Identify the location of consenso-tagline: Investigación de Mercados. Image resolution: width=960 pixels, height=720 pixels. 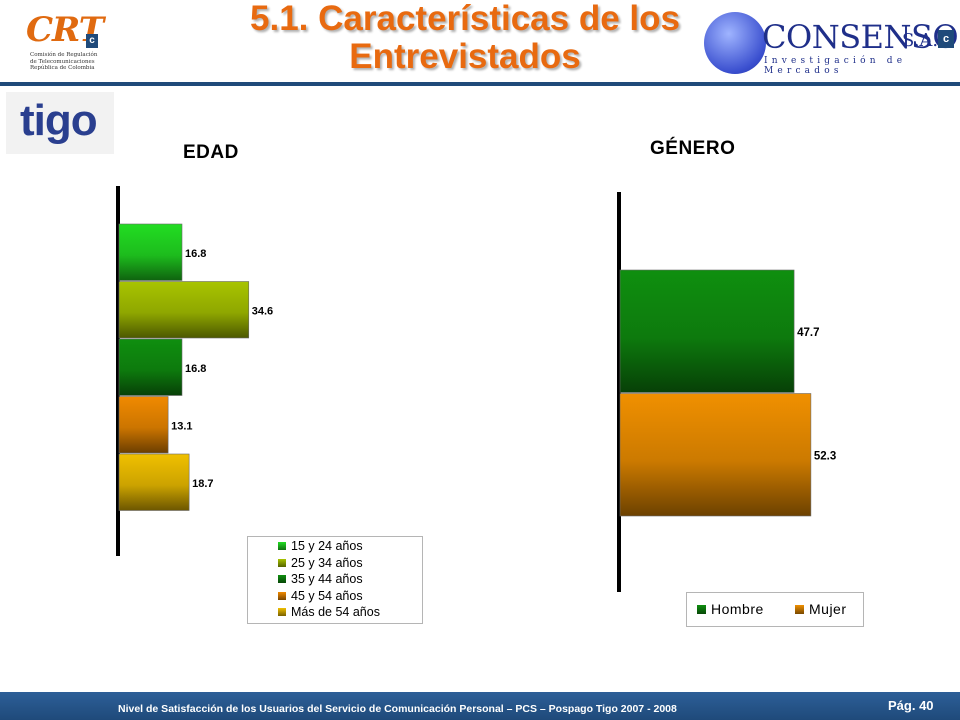
(835, 66).